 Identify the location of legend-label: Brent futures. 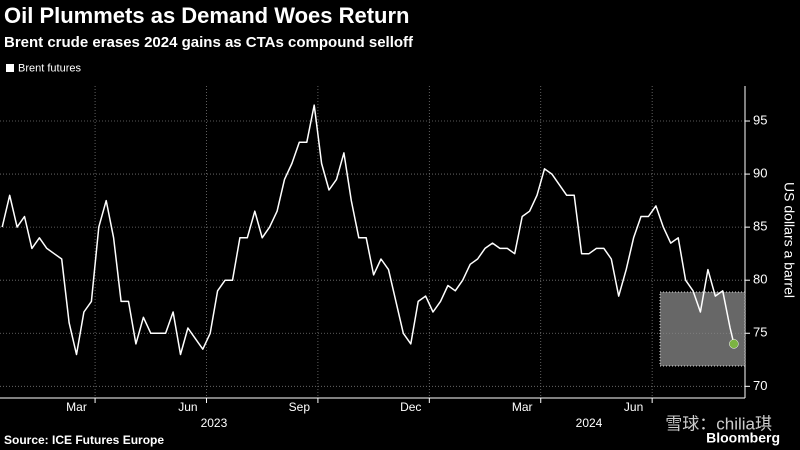
(49, 68).